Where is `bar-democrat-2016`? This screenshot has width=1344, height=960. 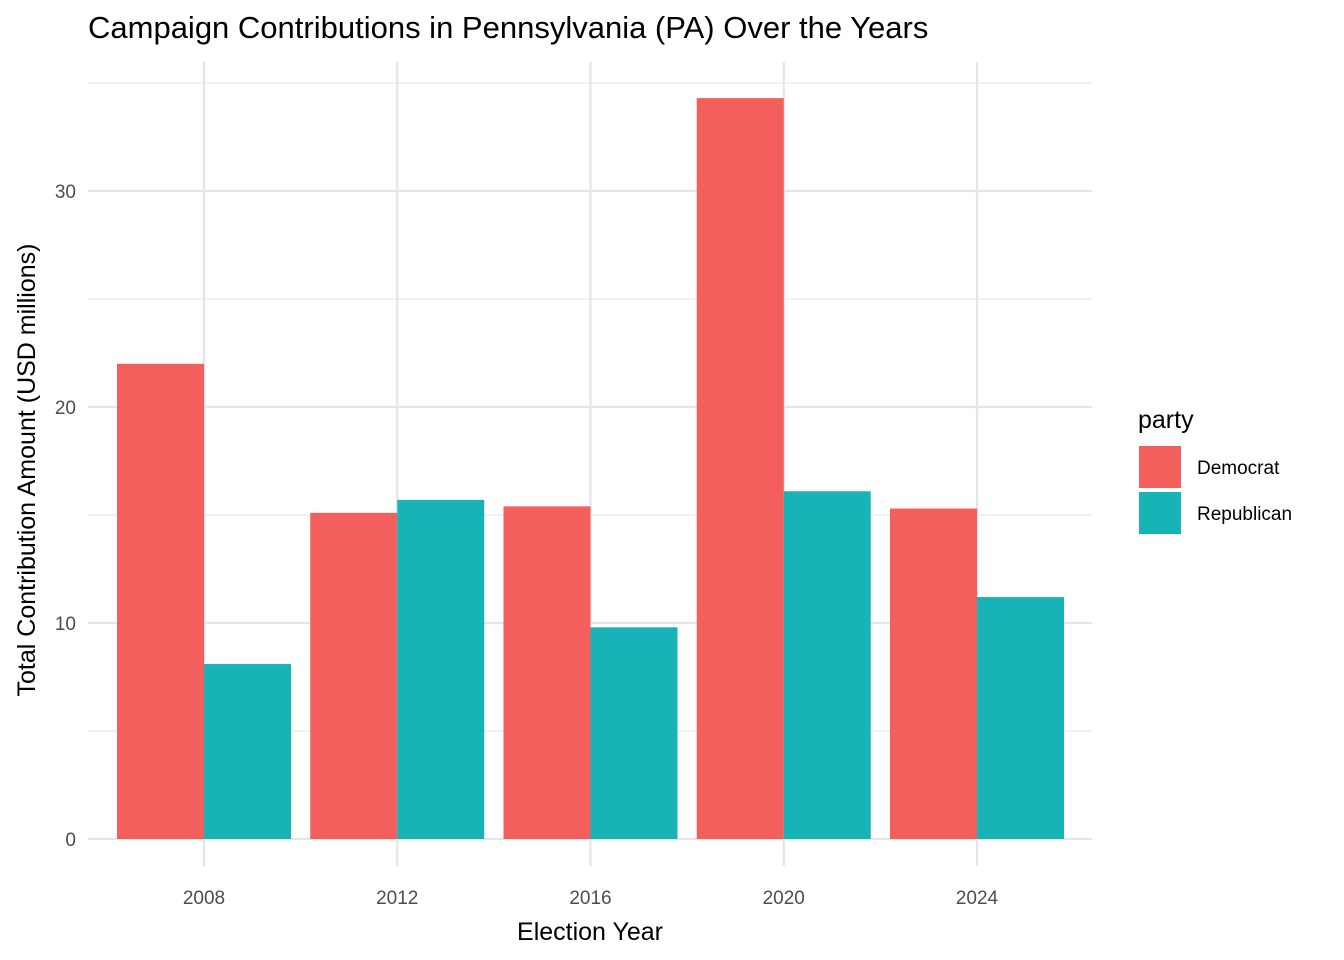 bar-democrat-2016 is located at coordinates (547, 672).